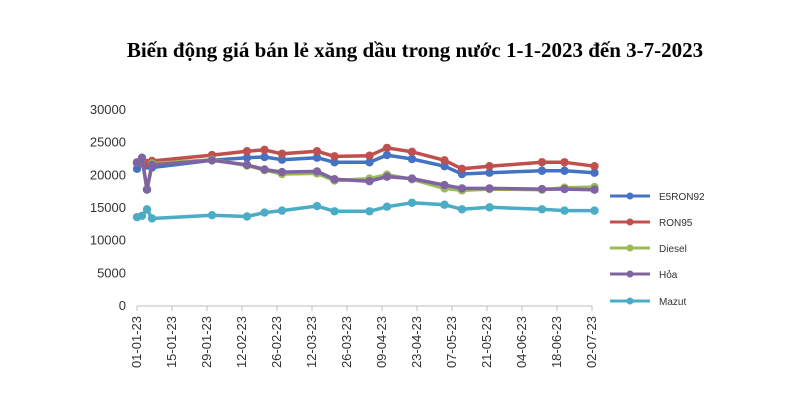 The width and height of the screenshot is (798, 413). Describe the element at coordinates (648, 302) in the screenshot. I see `legend-item: Mazut` at that location.